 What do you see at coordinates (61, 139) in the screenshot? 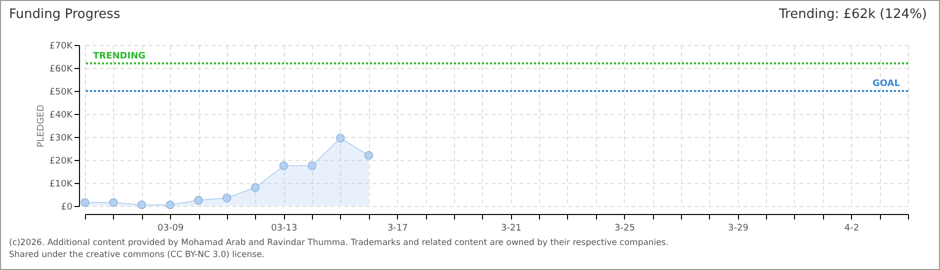
I see `y-tick-label: £30K` at bounding box center [61, 139].